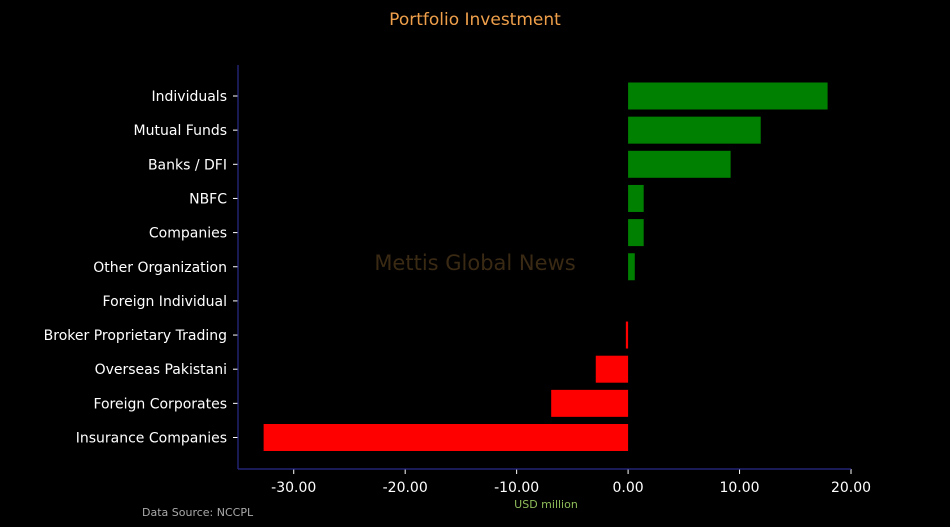 This screenshot has height=527, width=950. What do you see at coordinates (189, 97) in the screenshot?
I see `y-tick-label-individuals: Individuals` at bounding box center [189, 97].